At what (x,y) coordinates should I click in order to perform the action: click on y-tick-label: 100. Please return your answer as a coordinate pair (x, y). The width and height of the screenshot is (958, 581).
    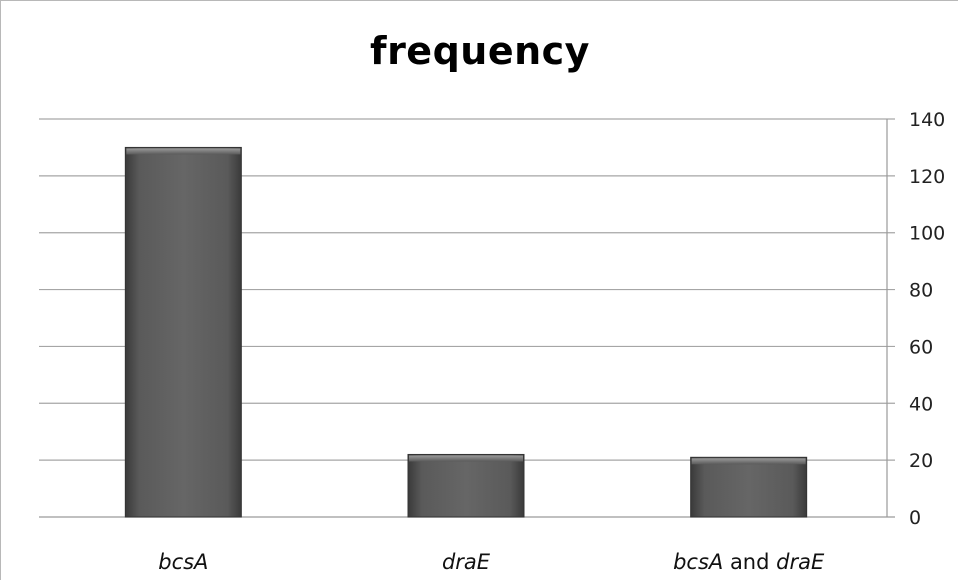
    Looking at the image, I should click on (927, 234).